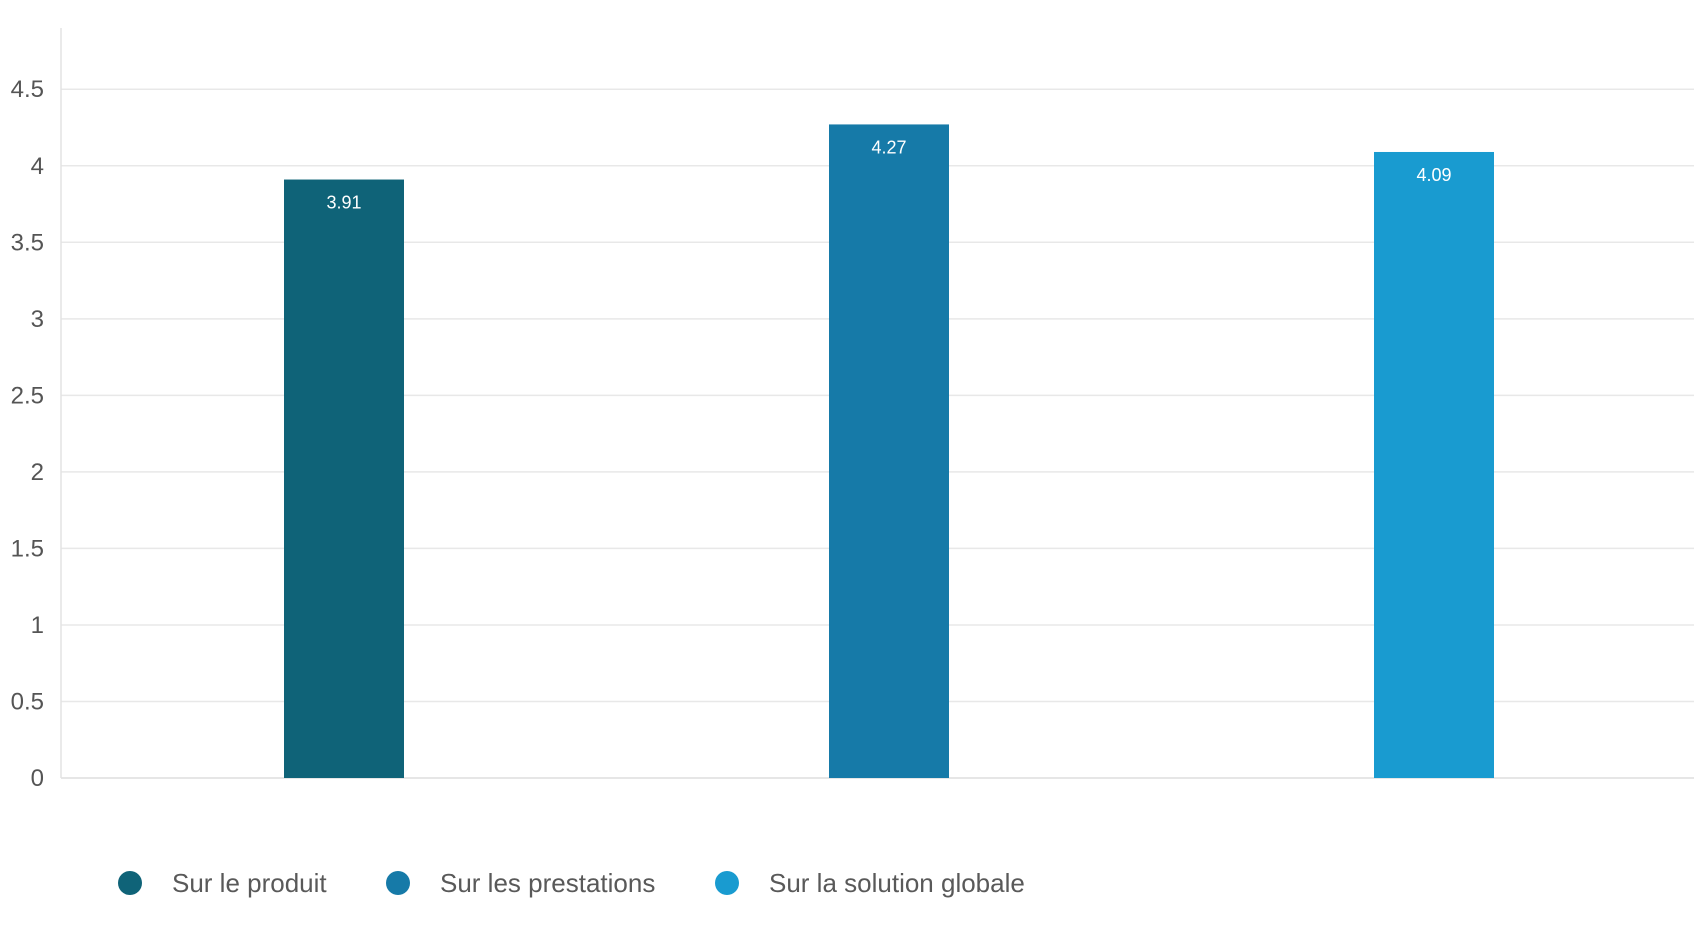 The image size is (1694, 939). Describe the element at coordinates (27, 701) in the screenshot. I see `y-tick-label: 0.5` at that location.